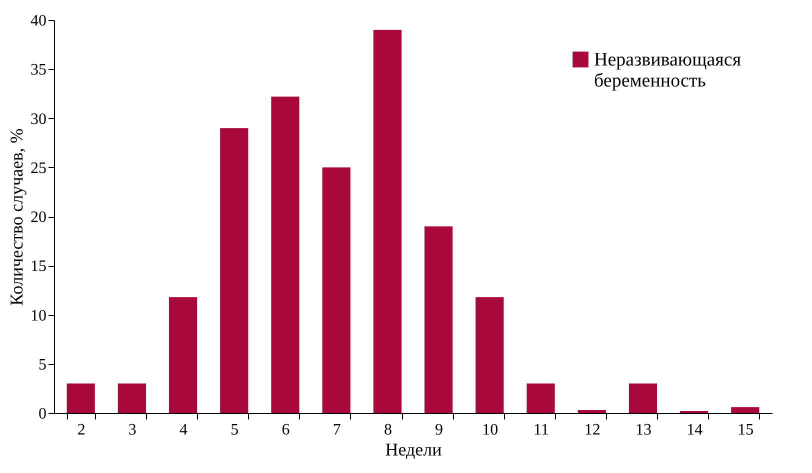 This screenshot has height=473, width=812. What do you see at coordinates (541, 430) in the screenshot?
I see `x-tick-label: 11` at bounding box center [541, 430].